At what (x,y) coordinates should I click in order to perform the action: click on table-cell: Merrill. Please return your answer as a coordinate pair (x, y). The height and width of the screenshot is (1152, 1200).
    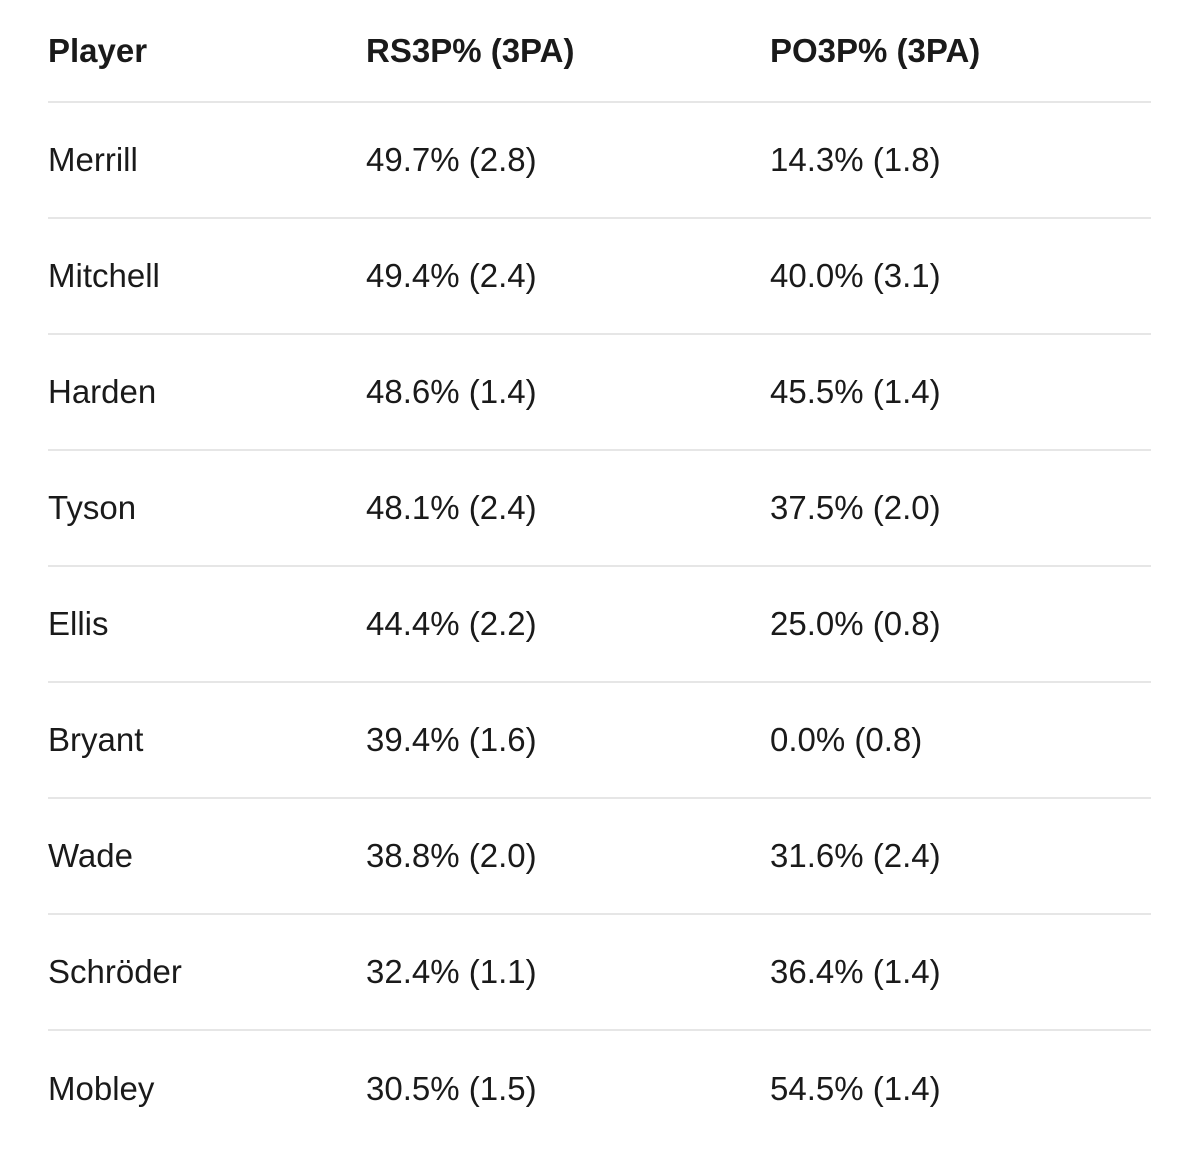
    Looking at the image, I should click on (93, 159).